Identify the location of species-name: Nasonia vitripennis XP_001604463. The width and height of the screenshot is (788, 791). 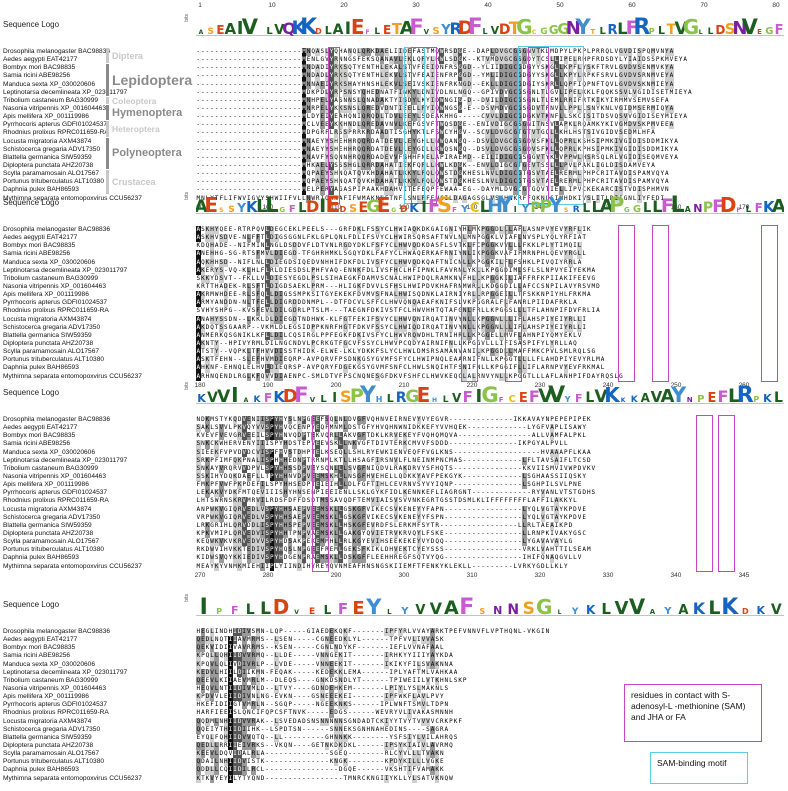
(55, 108).